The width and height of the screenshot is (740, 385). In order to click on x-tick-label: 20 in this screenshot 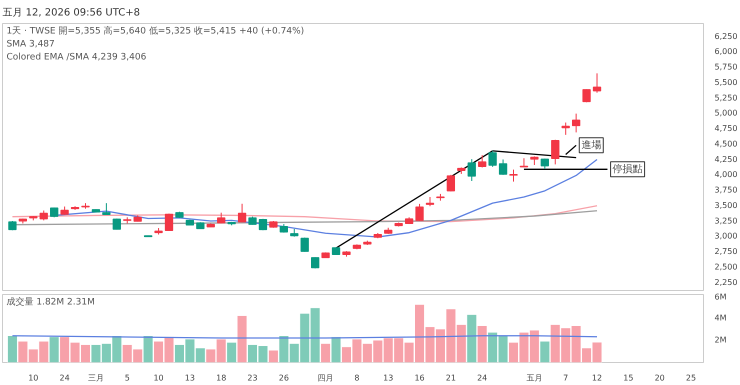, I will do `click(659, 378)`.